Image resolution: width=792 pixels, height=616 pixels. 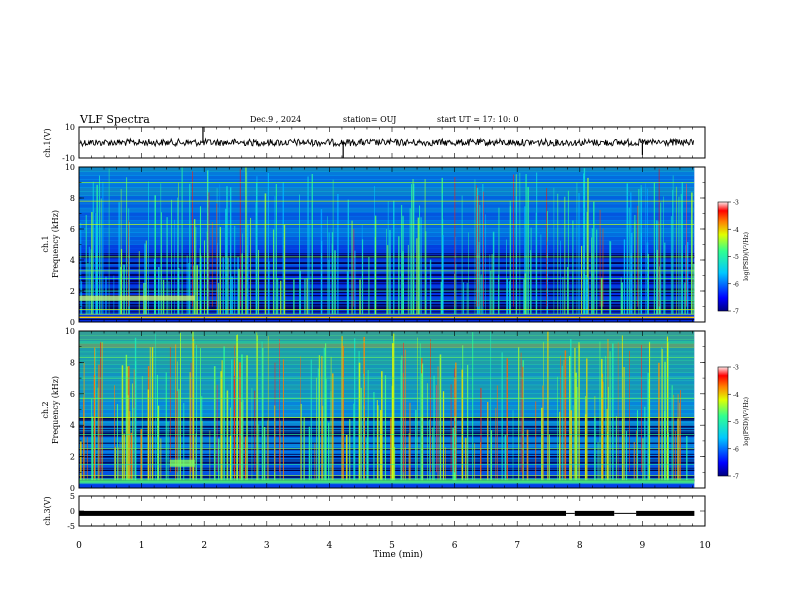 What do you see at coordinates (477, 119) in the screenshot?
I see `header-start: start UT = 17: 10: 0` at bounding box center [477, 119].